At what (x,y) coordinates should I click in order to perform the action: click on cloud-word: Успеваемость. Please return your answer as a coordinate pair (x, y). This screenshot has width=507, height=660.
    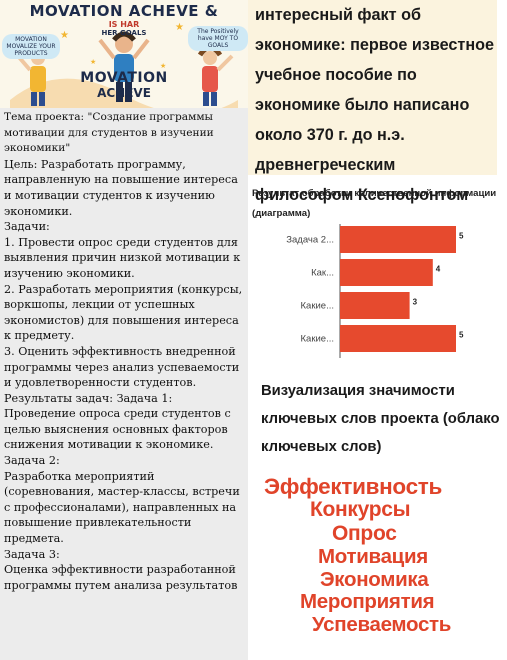
    Looking at the image, I should click on (382, 624).